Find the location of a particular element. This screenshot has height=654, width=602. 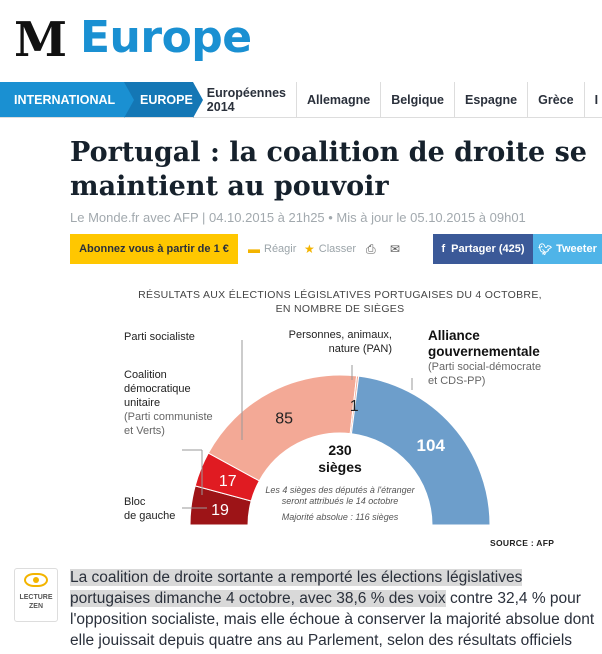

label-parti-socialiste: Parti socialiste is located at coordinates (159, 337).